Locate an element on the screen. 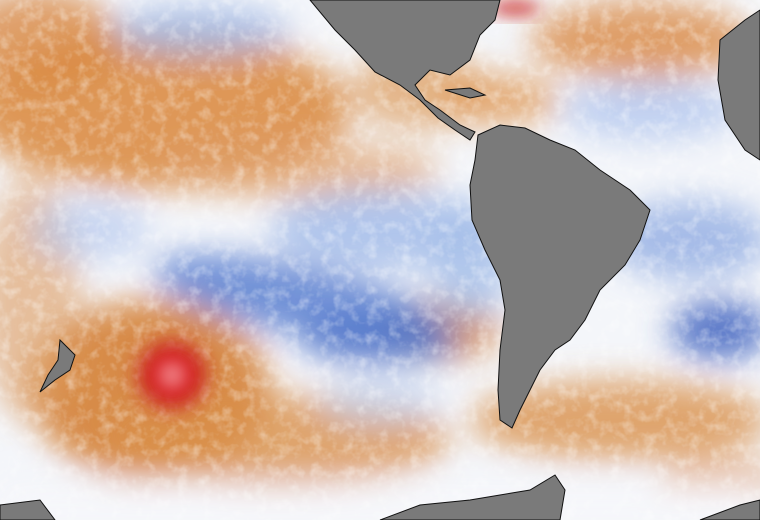  hotspot is located at coordinates (172, 375).